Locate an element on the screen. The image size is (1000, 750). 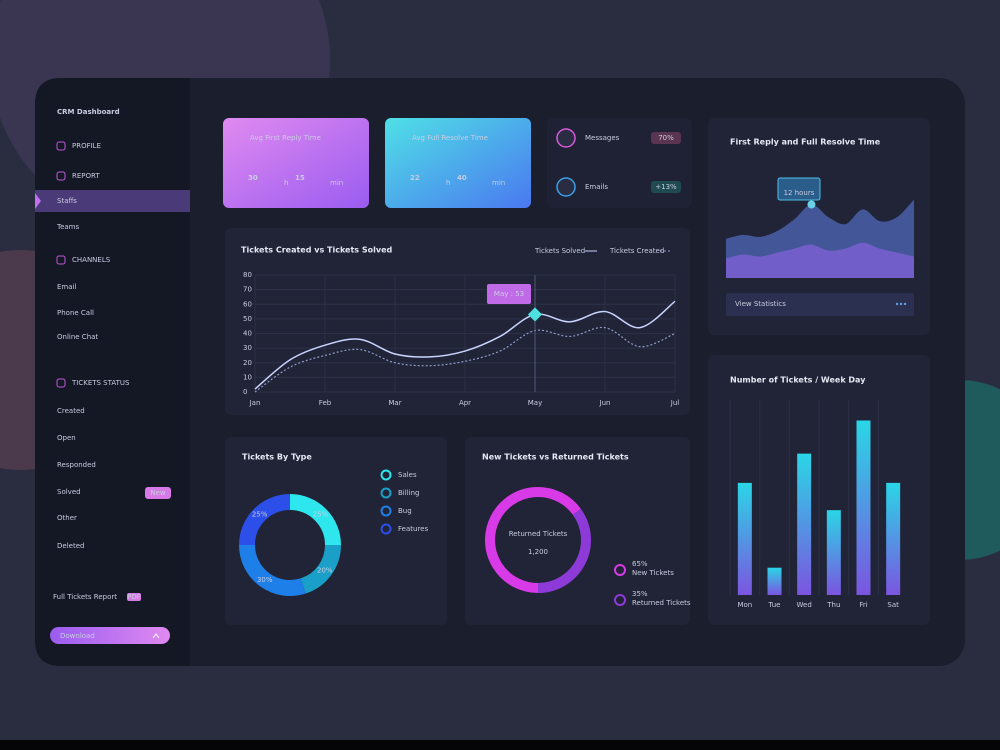
nav-item: Teams is located at coordinates (68, 227).